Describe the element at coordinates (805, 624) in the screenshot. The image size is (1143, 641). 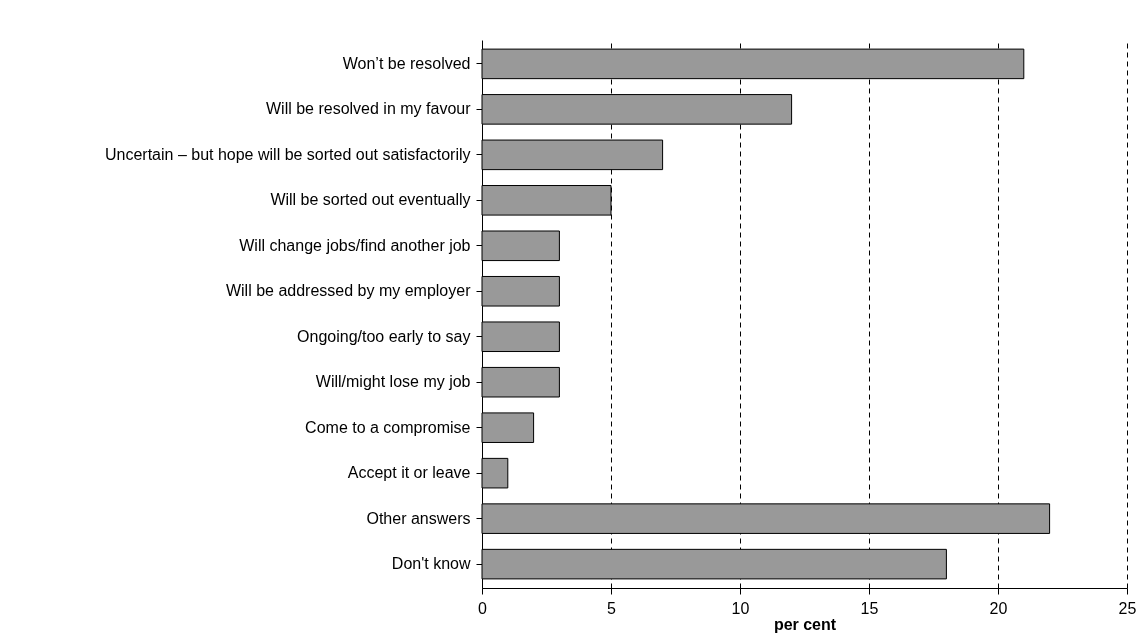
I see `x-axis-title: per cent` at that location.